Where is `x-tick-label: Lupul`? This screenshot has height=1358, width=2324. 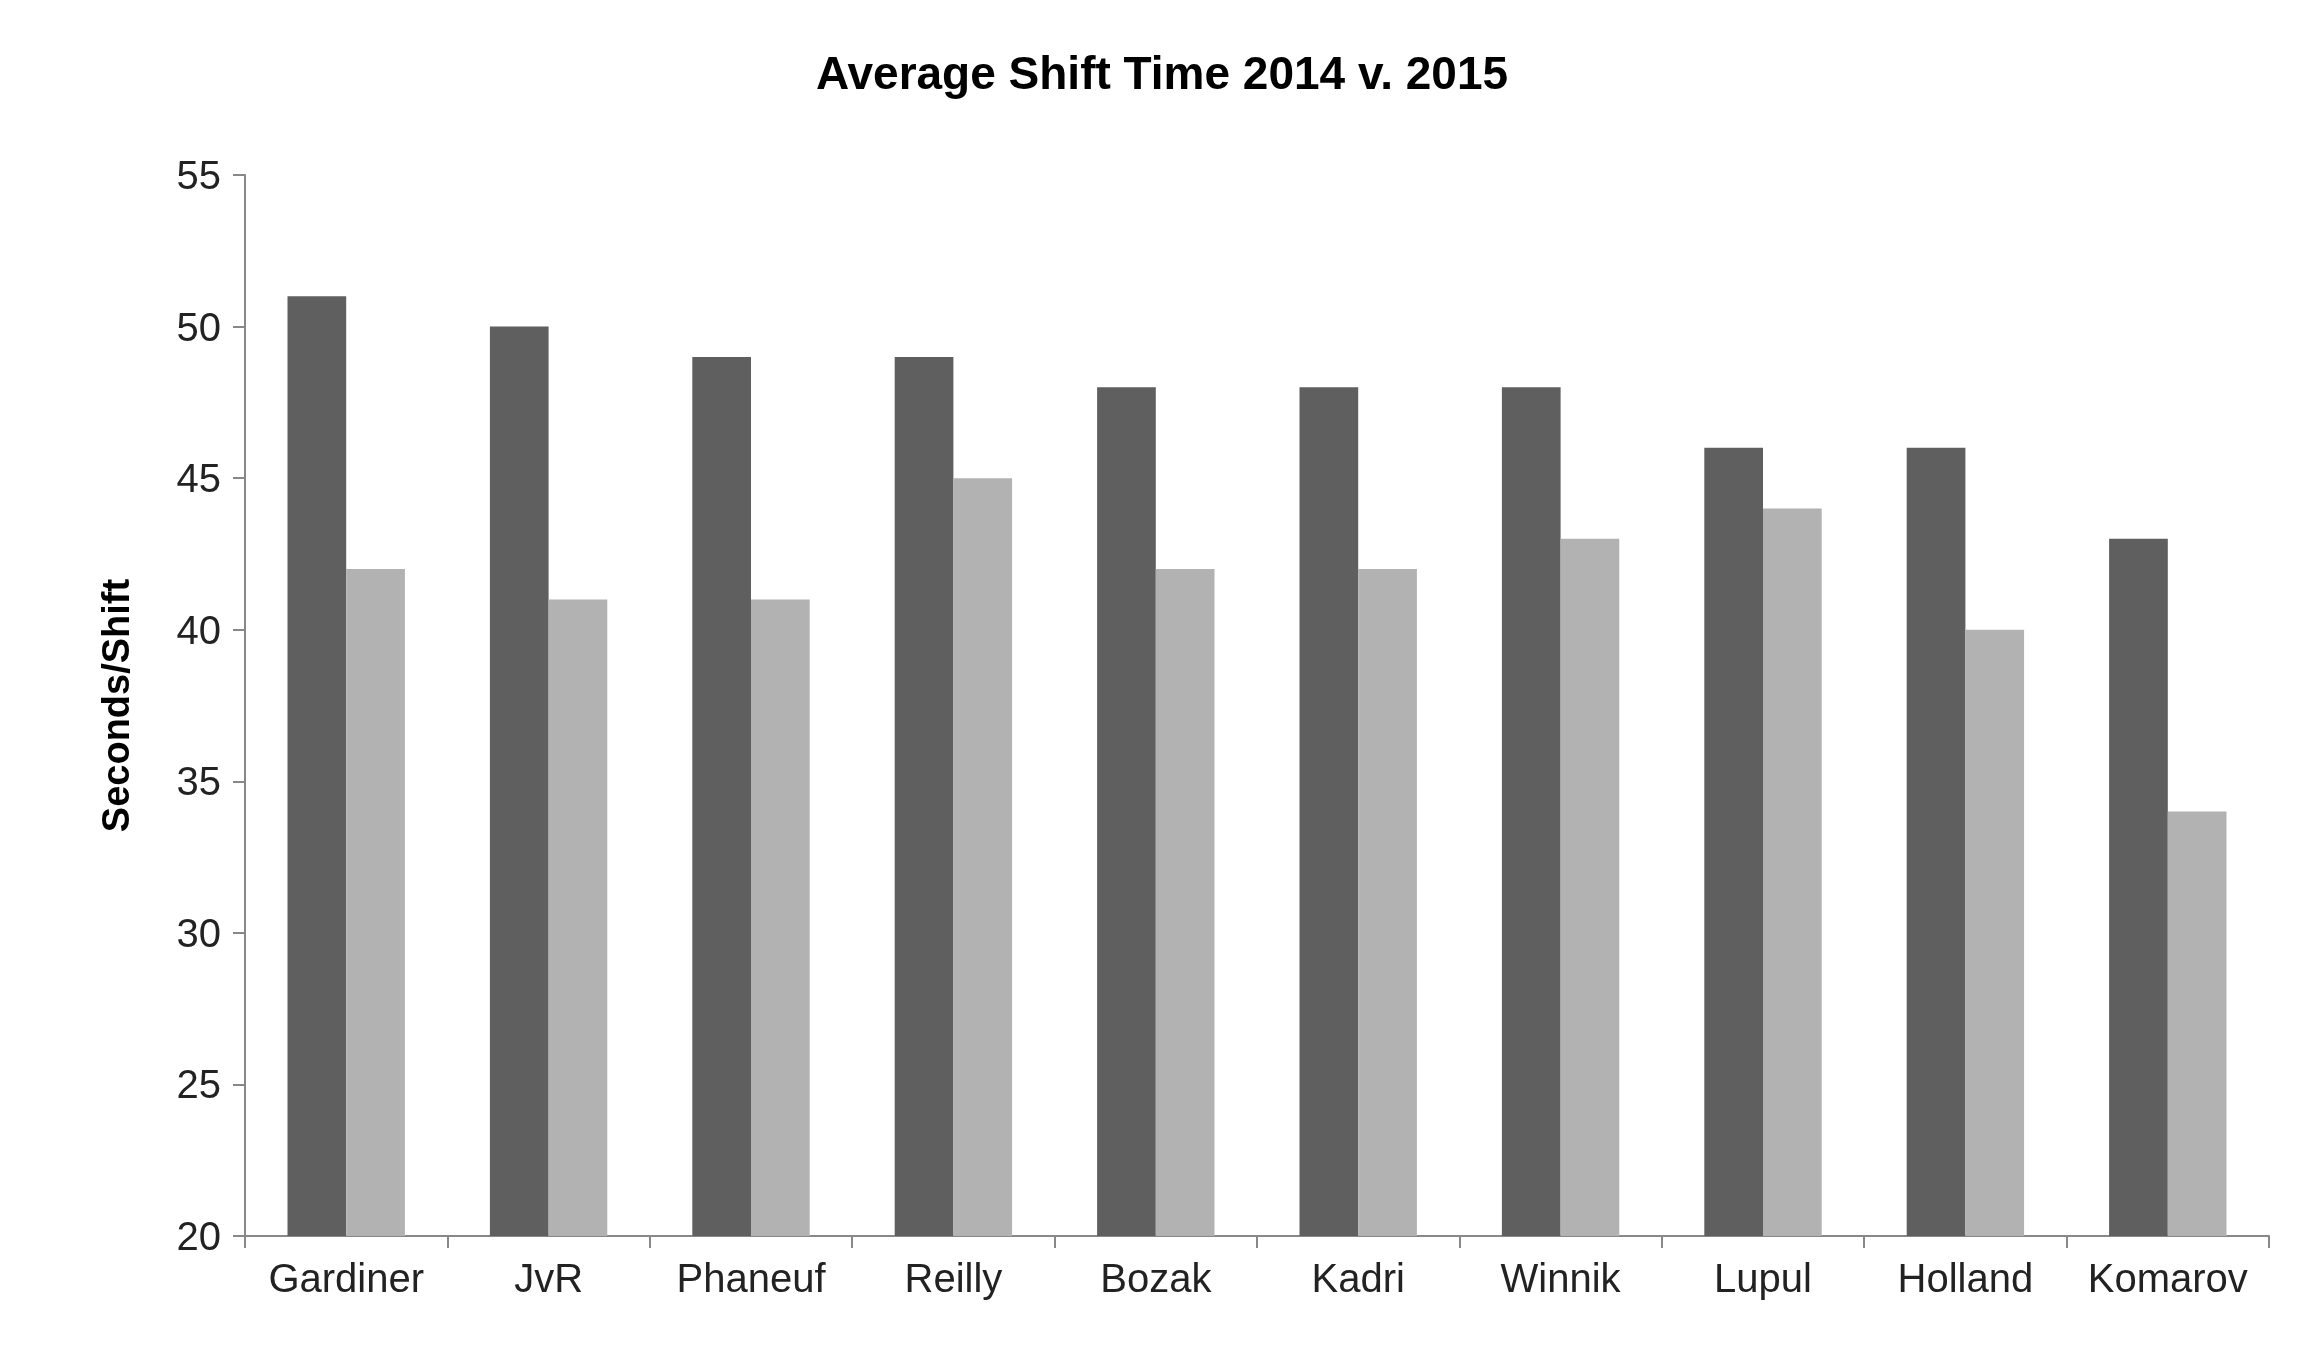 x-tick-label: Lupul is located at coordinates (1763, 1278).